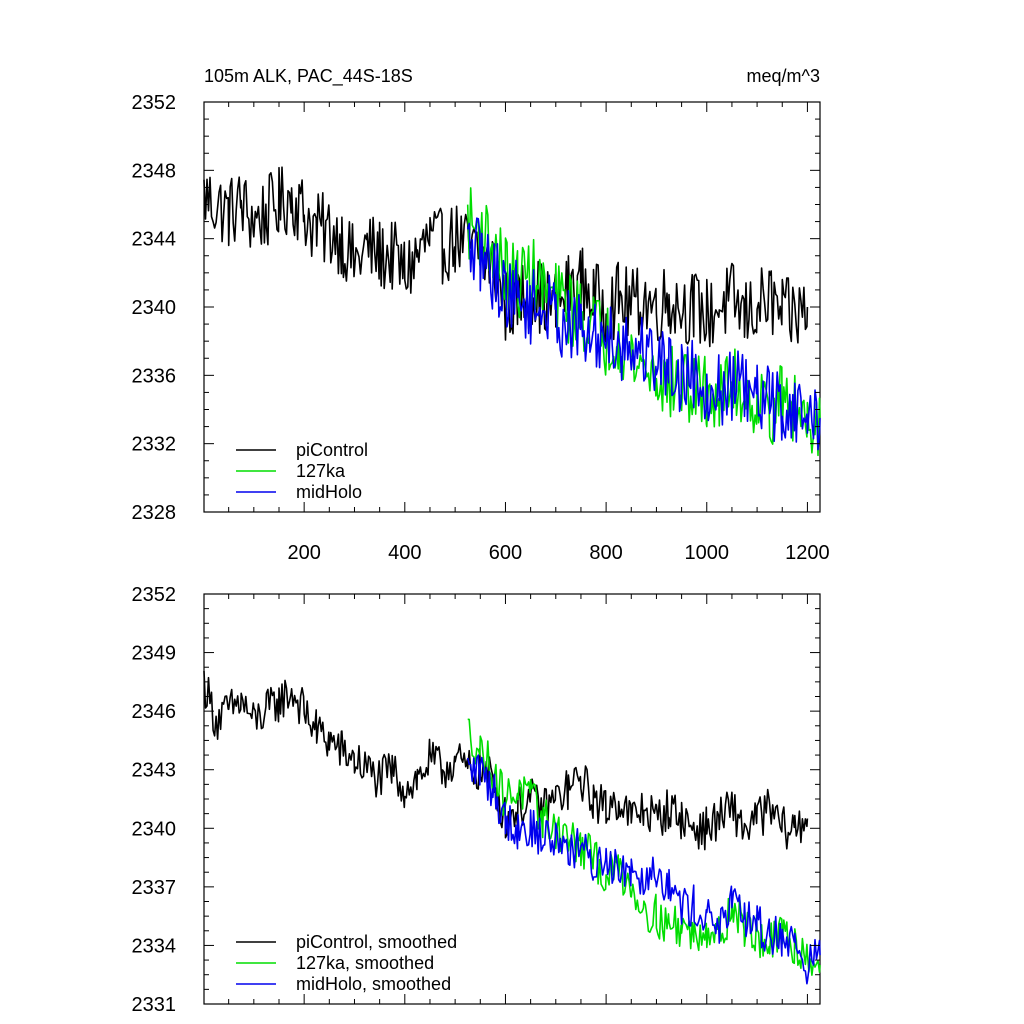 Image resolution: width=1024 pixels, height=1024 pixels. Describe the element at coordinates (303, 553) in the screenshot. I see `x-tick-label: 200` at that location.